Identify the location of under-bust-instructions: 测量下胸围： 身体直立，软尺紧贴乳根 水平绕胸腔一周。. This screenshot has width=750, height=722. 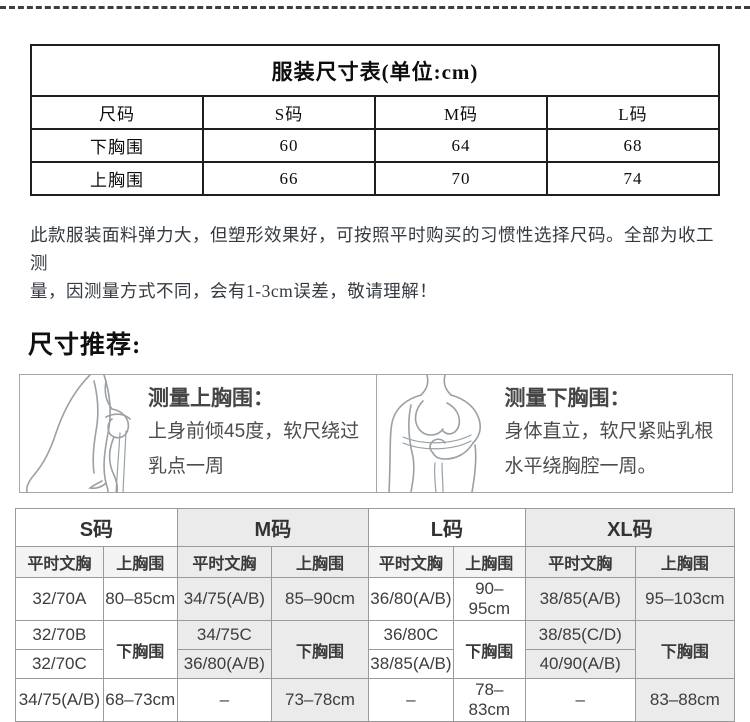
(606, 433).